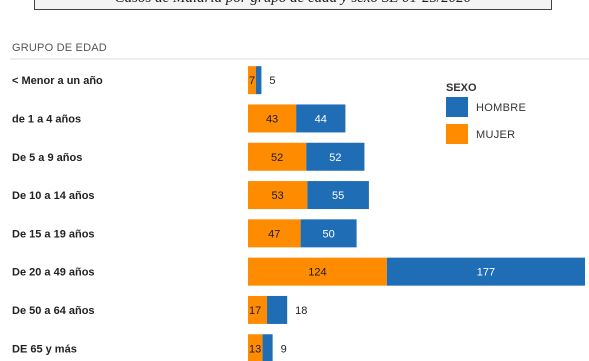 The image size is (589, 361). Describe the element at coordinates (457, 107) in the screenshot. I see `legend-swatch-hombre` at that location.